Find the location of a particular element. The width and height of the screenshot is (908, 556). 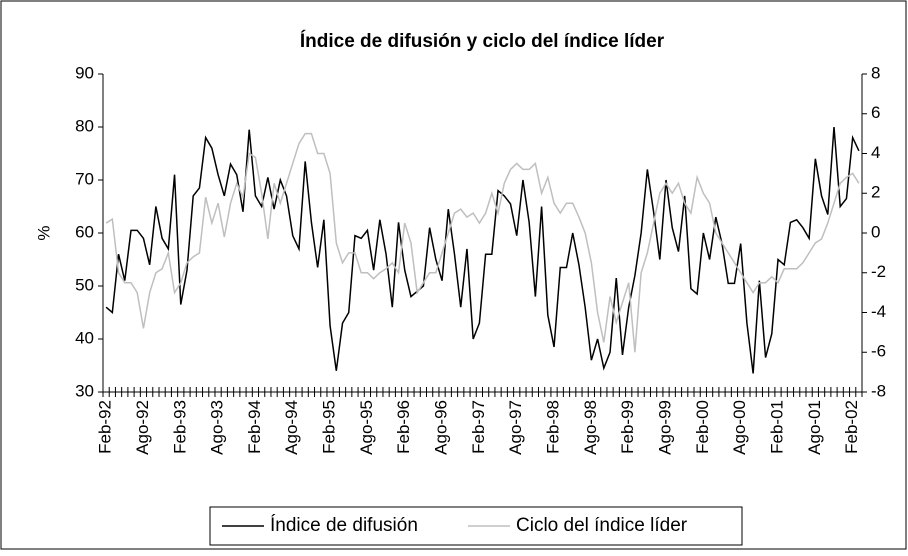

legend-label: Ciclo del índice líder is located at coordinates (602, 525).